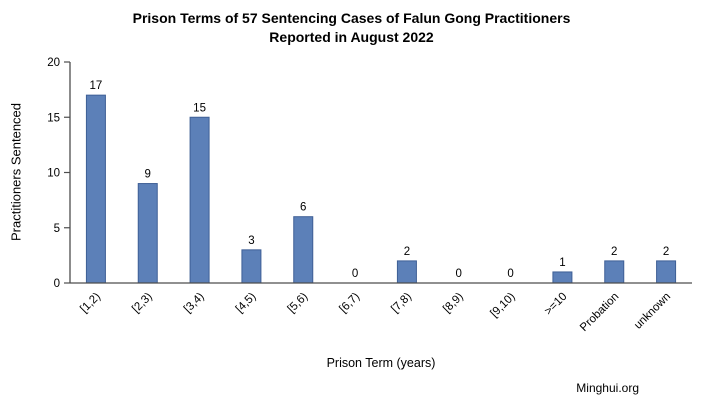 This screenshot has height=406, width=703. Describe the element at coordinates (194, 303) in the screenshot. I see `x-category-label: [3,4)` at that location.